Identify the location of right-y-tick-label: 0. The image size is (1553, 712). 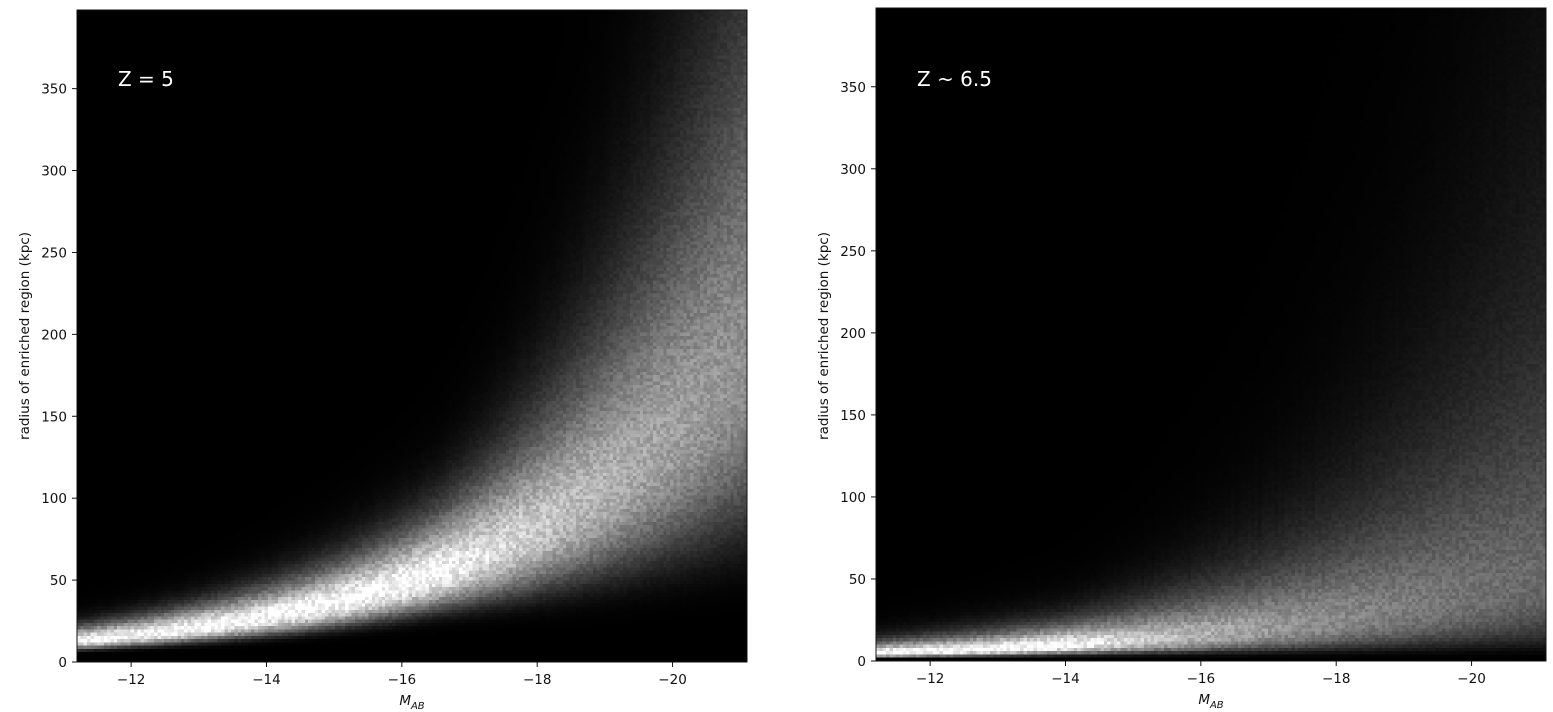
(861, 662).